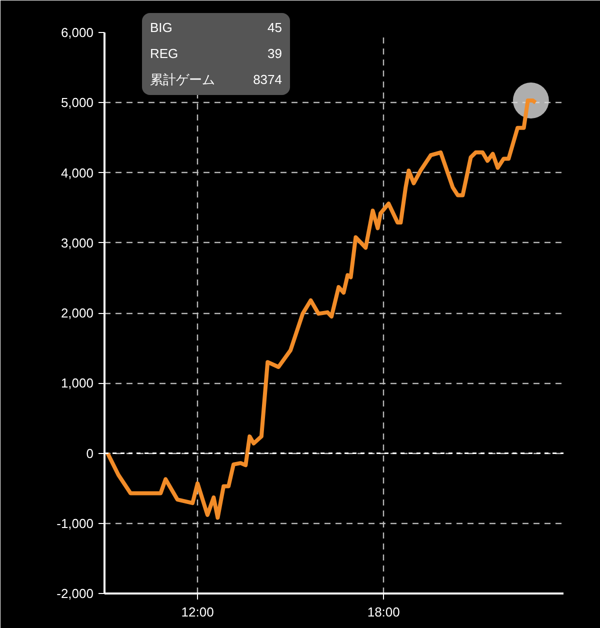 Image resolution: width=600 pixels, height=628 pixels. I want to click on annotation: BIG, so click(161, 28).